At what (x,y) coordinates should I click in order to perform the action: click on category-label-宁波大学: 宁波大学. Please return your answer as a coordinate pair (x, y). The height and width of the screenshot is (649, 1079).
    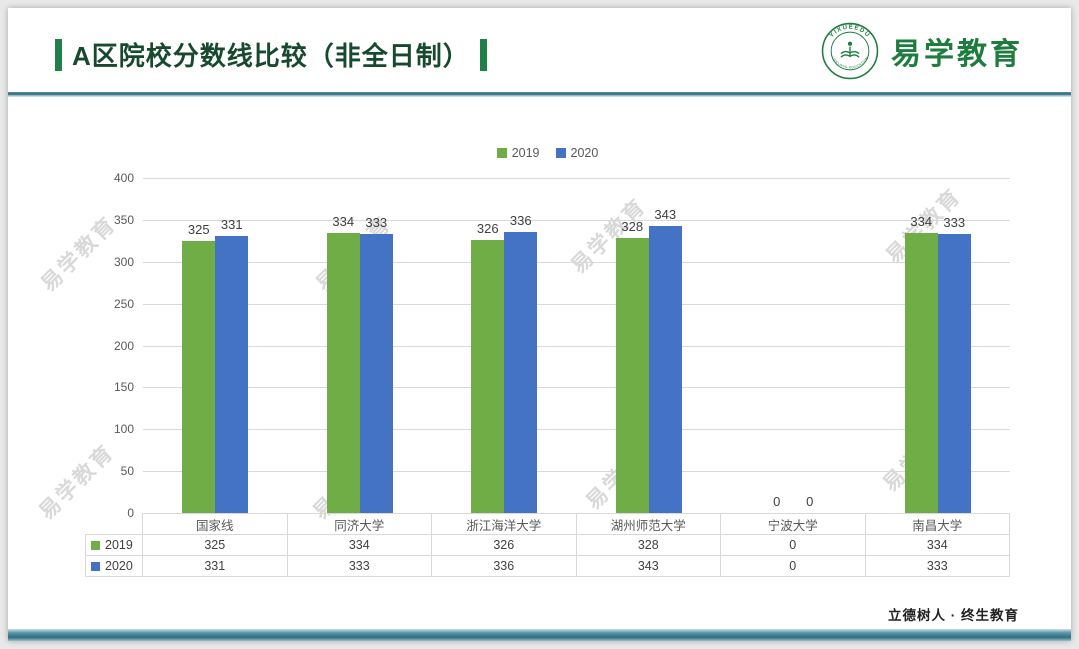
    Looking at the image, I should click on (793, 524).